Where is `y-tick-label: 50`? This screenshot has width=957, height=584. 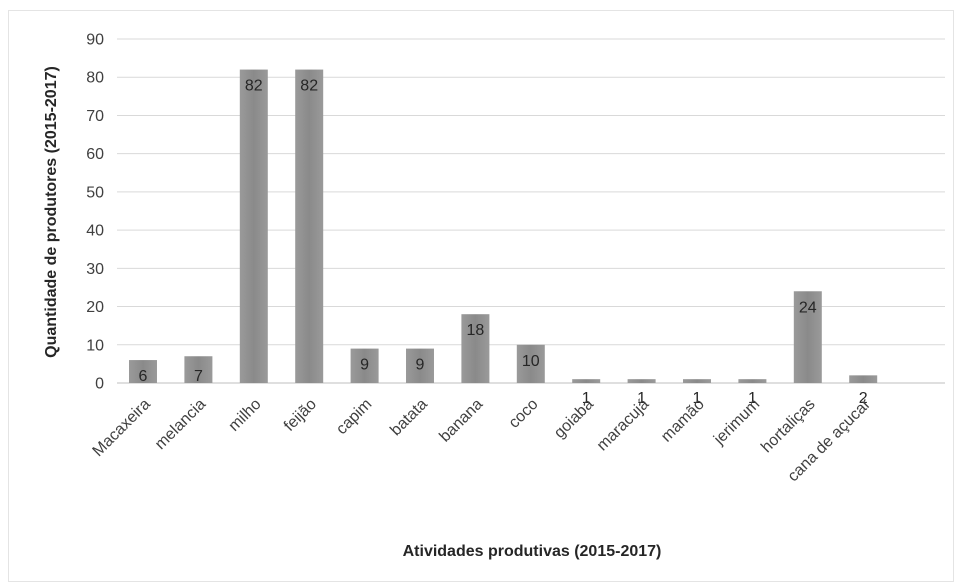 y-tick-label: 50 is located at coordinates (95, 192).